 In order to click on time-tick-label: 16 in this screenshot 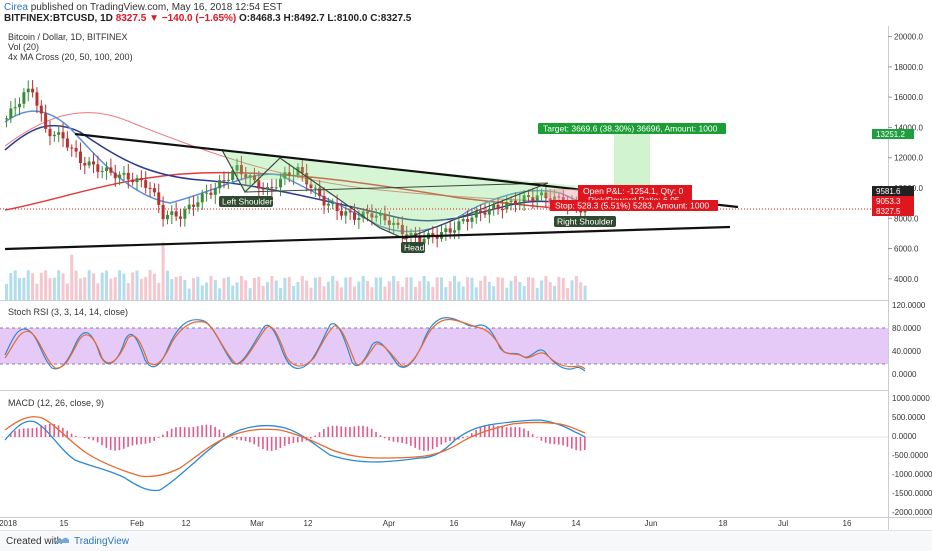, I will do `click(454, 523)`.